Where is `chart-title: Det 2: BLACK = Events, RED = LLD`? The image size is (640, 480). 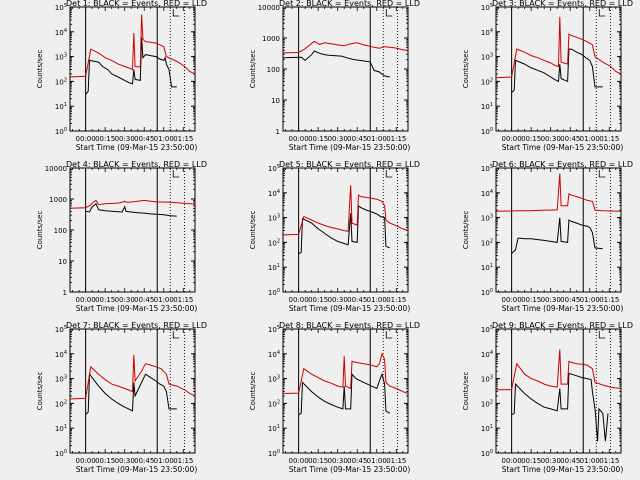 chart-title: Det 2: BLACK = Events, RED = LLD is located at coordinates (349, 4).